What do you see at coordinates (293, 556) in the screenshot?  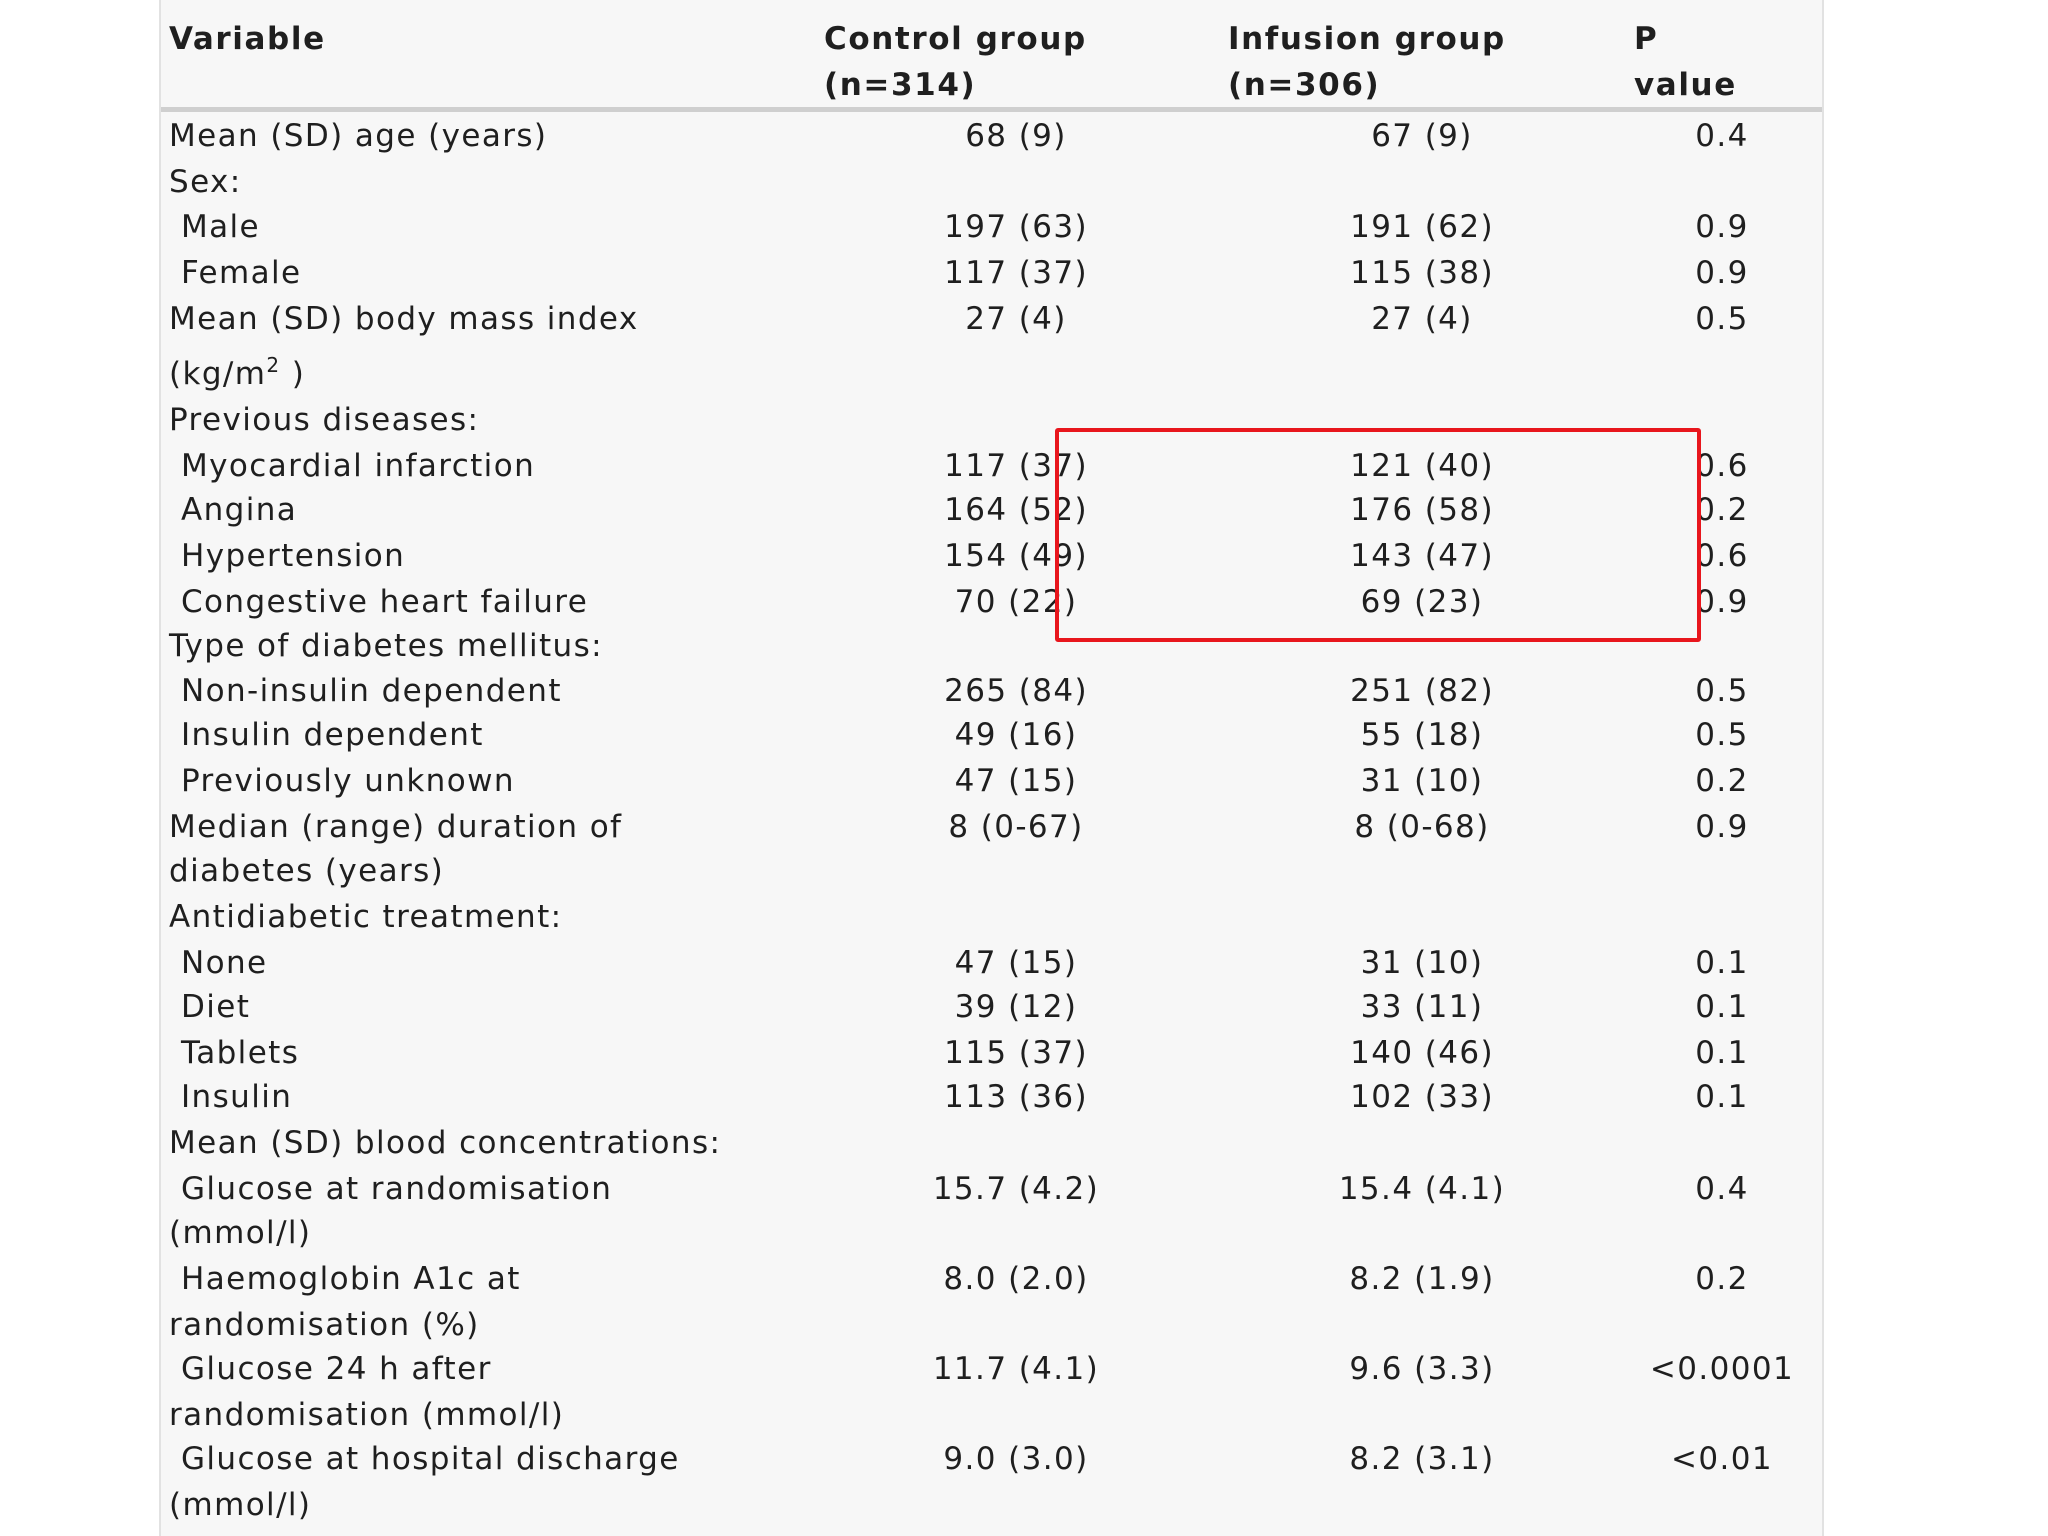 I see `row-label: Hypertension` at bounding box center [293, 556].